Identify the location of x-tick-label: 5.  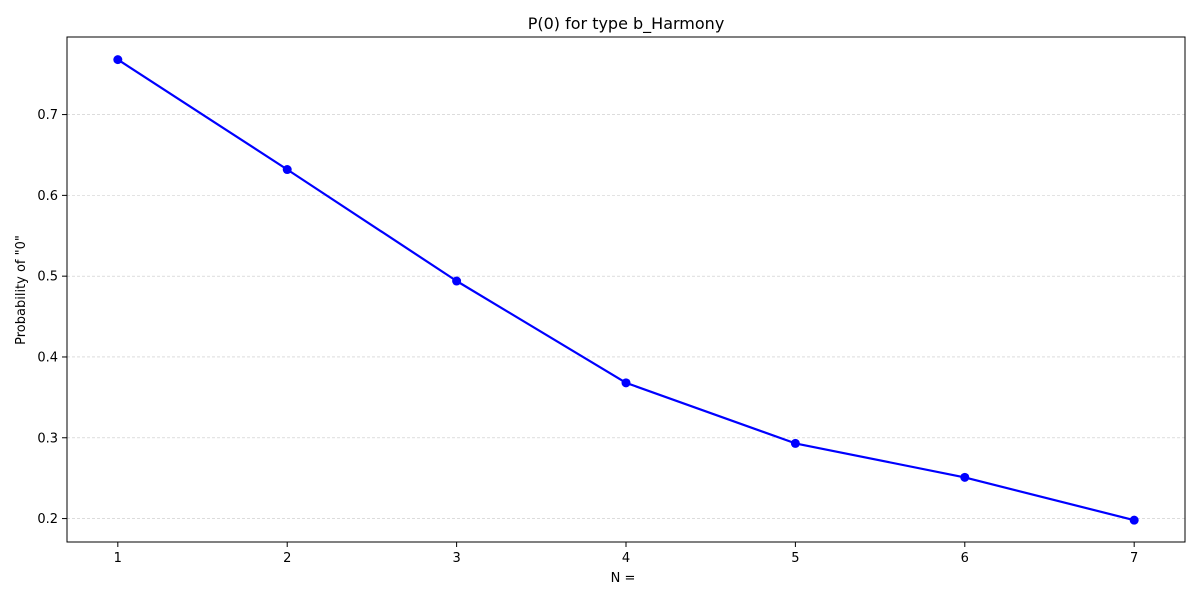
(795, 558).